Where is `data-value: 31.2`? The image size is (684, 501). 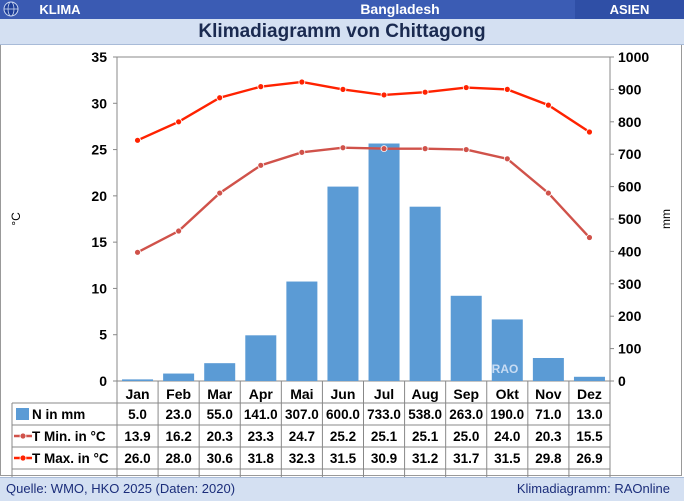 data-value: 31.2 is located at coordinates (425, 458).